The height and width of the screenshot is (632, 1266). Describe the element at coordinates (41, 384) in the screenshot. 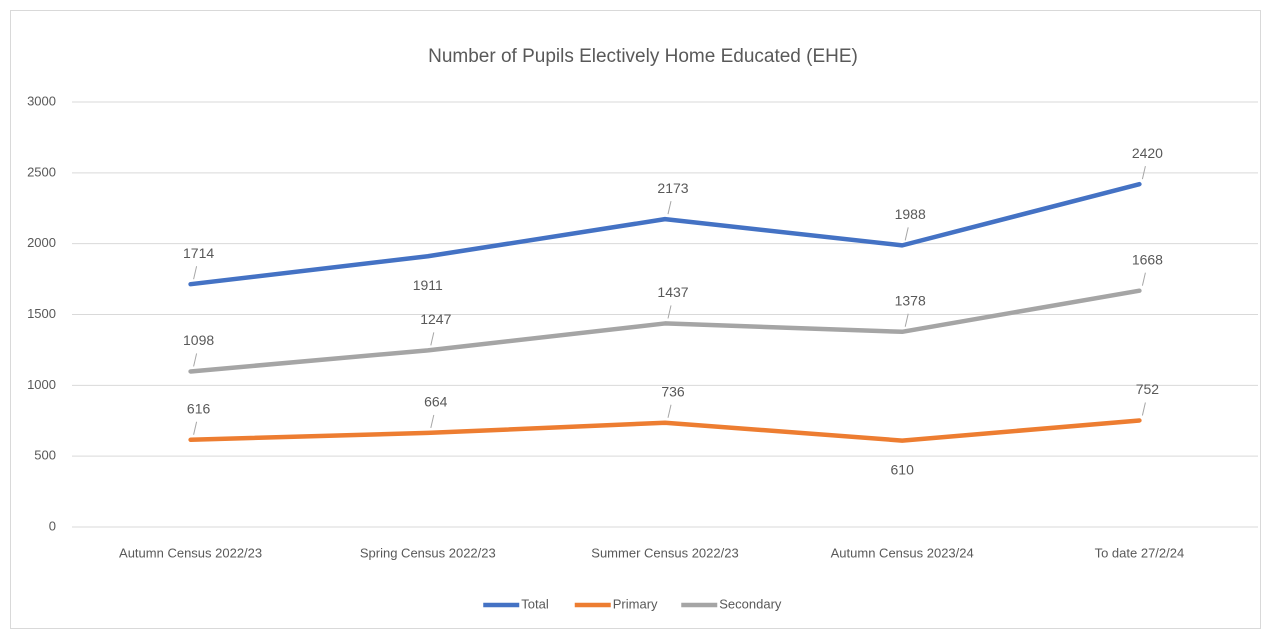

I see `y-tick-label: 1000` at that location.